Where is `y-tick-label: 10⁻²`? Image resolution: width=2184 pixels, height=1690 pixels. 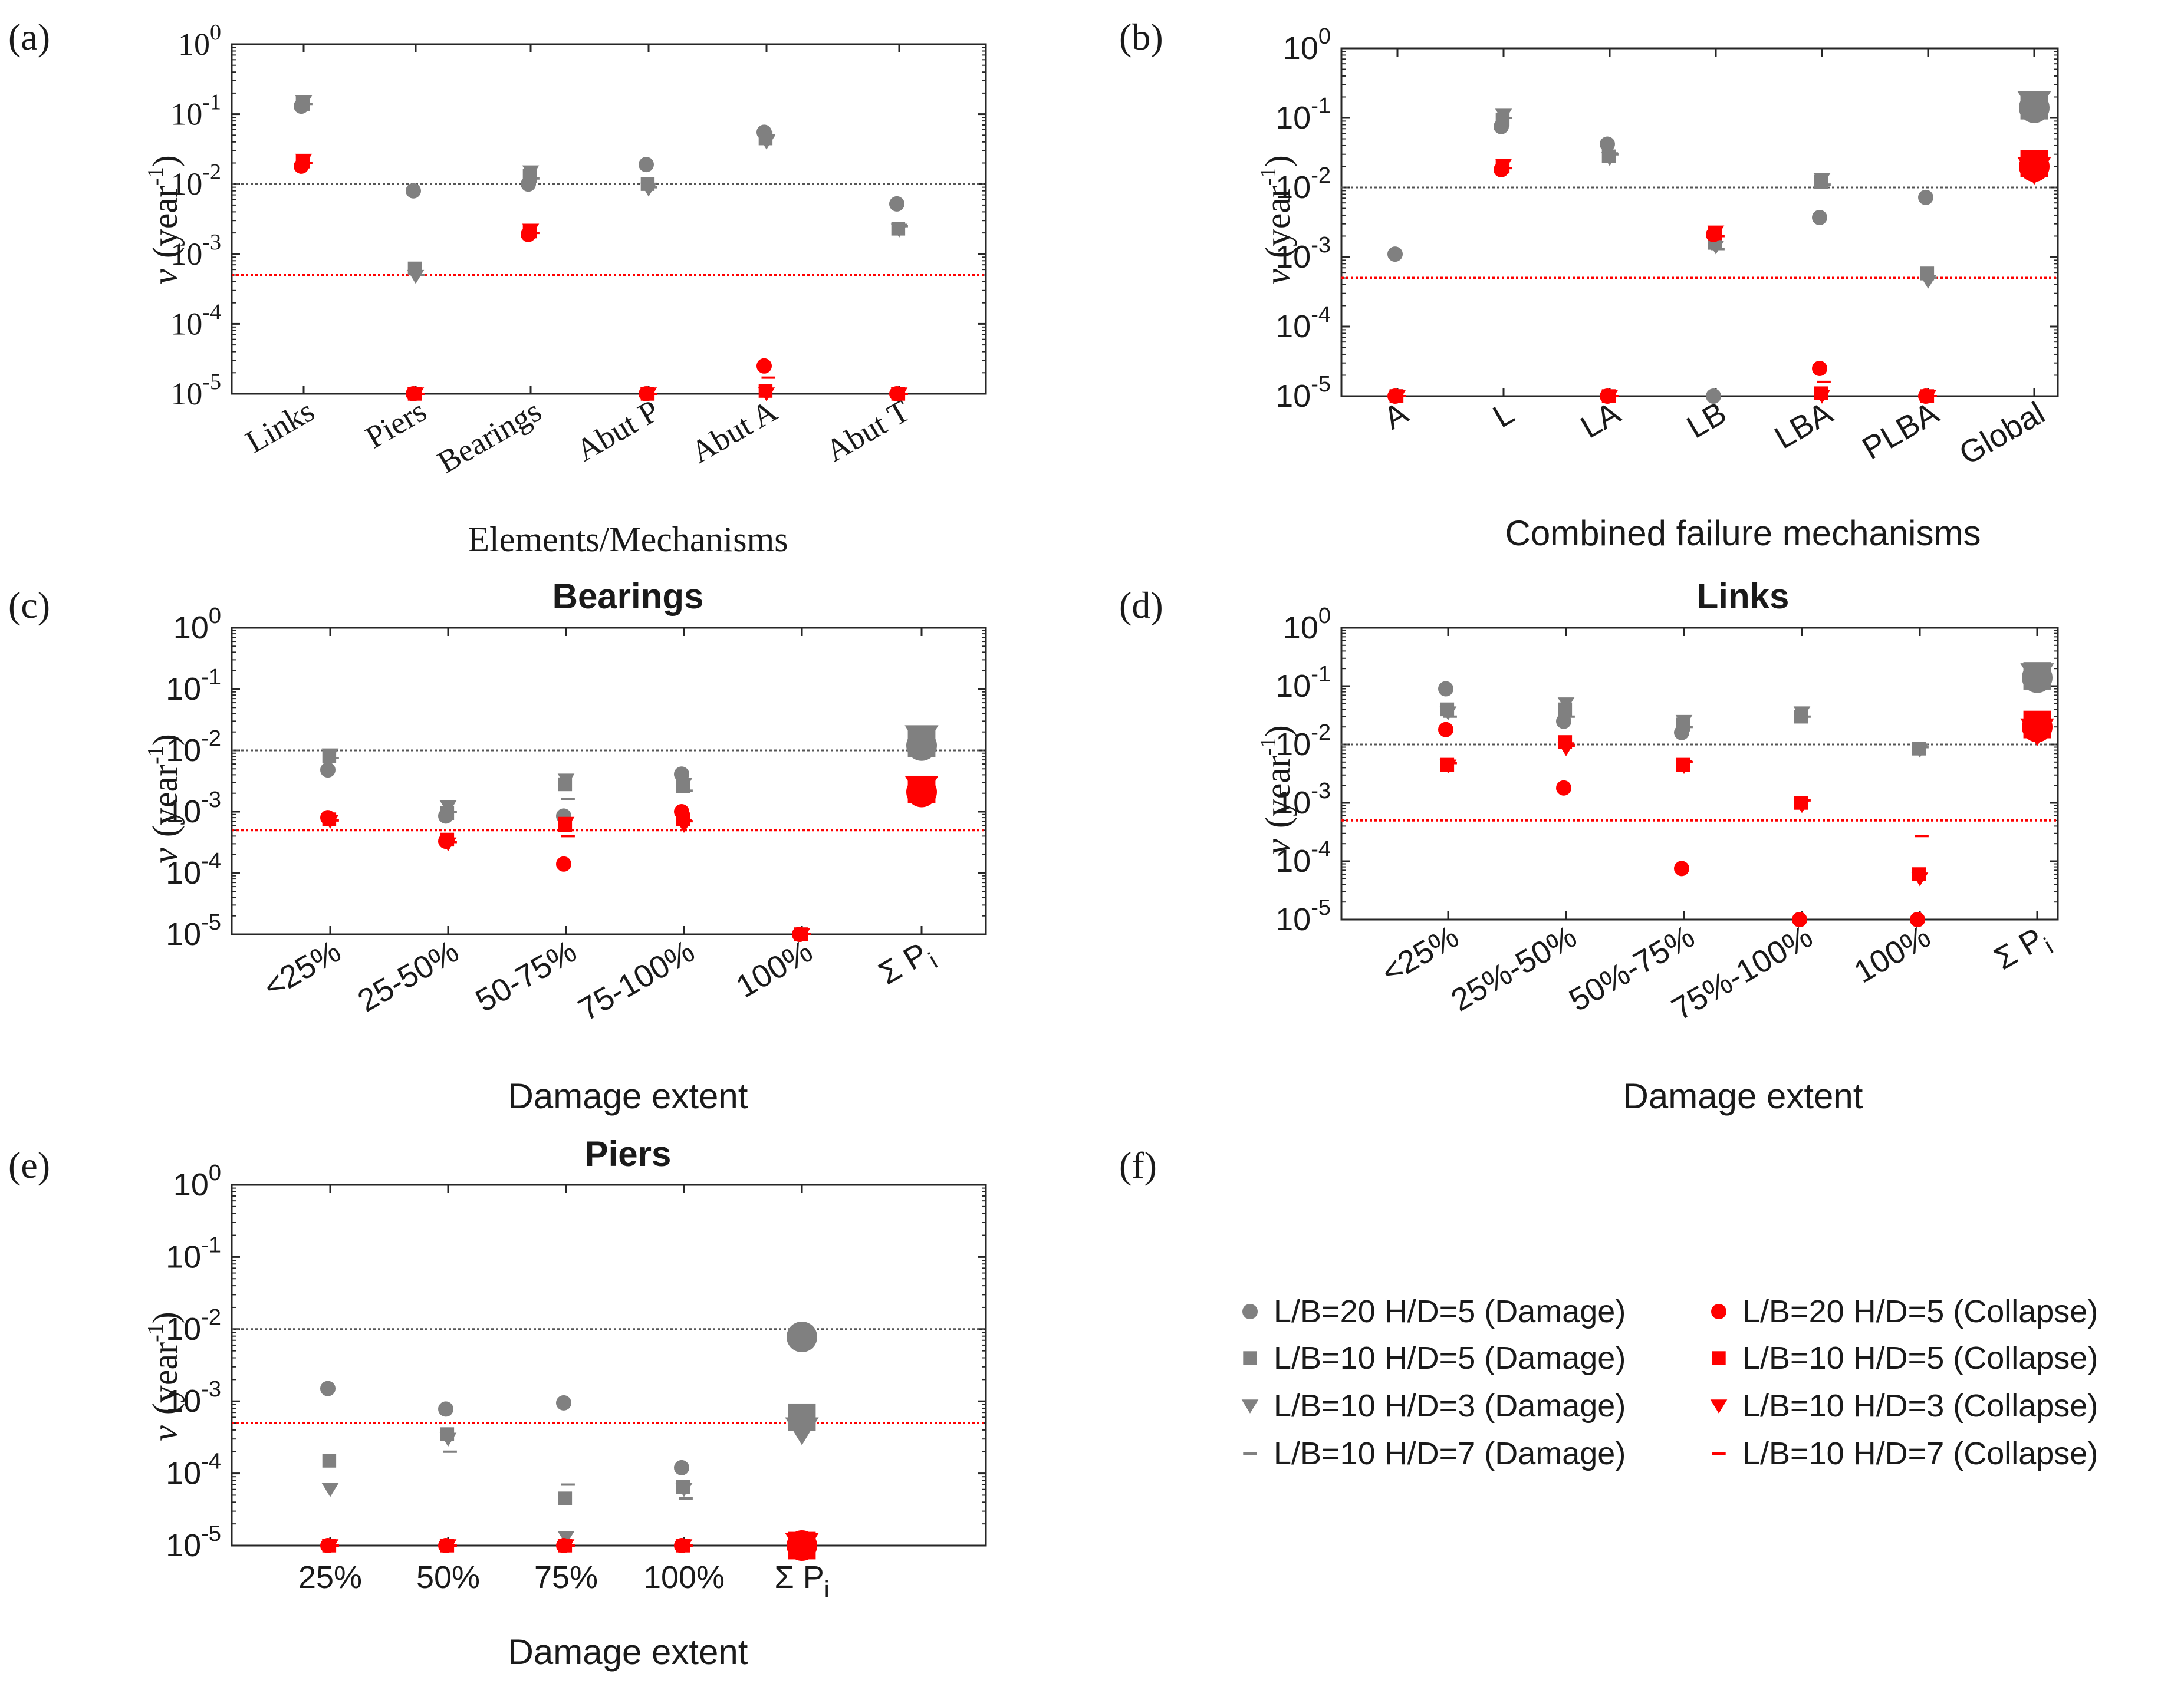 y-tick-label: 10⁻² is located at coordinates (194, 1326).